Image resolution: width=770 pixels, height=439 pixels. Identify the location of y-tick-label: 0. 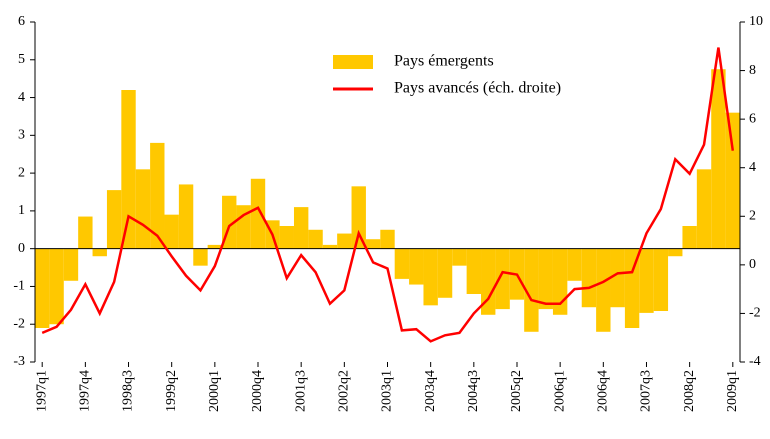
(21, 248).